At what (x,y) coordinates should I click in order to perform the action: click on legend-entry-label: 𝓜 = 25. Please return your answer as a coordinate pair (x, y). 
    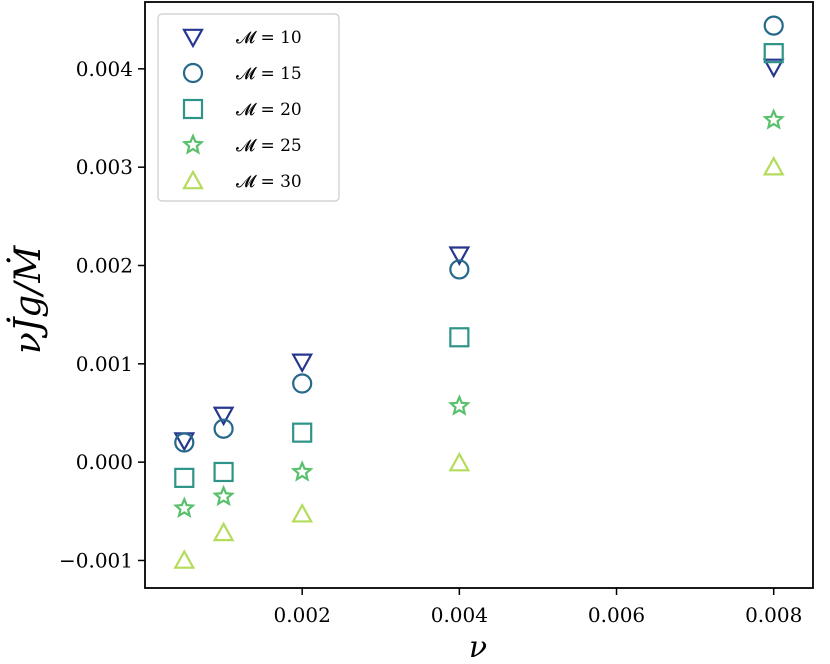
    Looking at the image, I should click on (269, 146).